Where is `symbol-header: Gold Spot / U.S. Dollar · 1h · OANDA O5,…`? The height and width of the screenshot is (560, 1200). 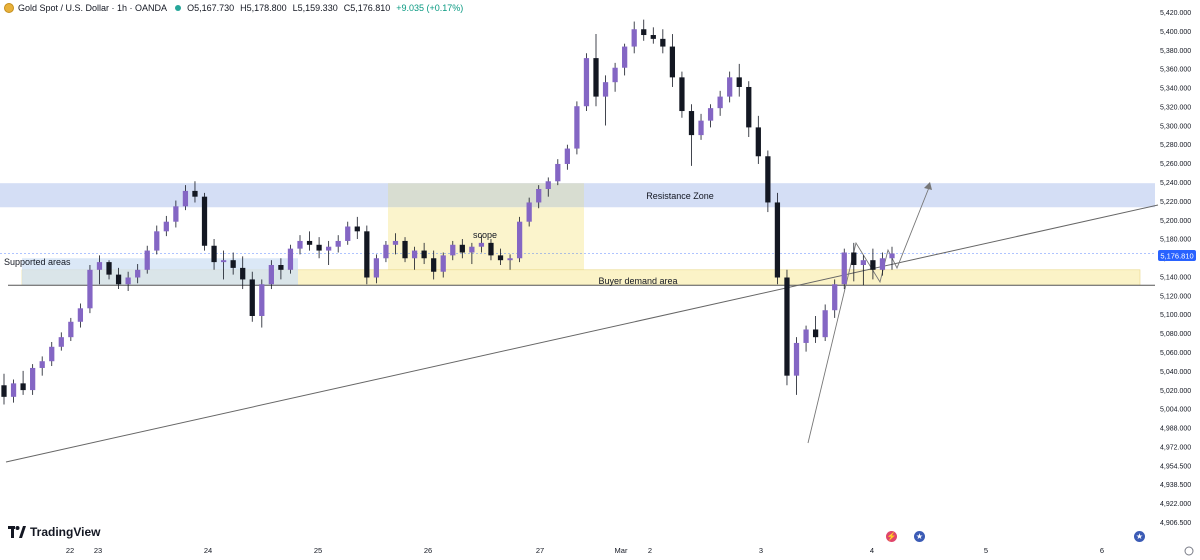 symbol-header: Gold Spot / U.S. Dollar · 1h · OANDA O5,… is located at coordinates (233, 8).